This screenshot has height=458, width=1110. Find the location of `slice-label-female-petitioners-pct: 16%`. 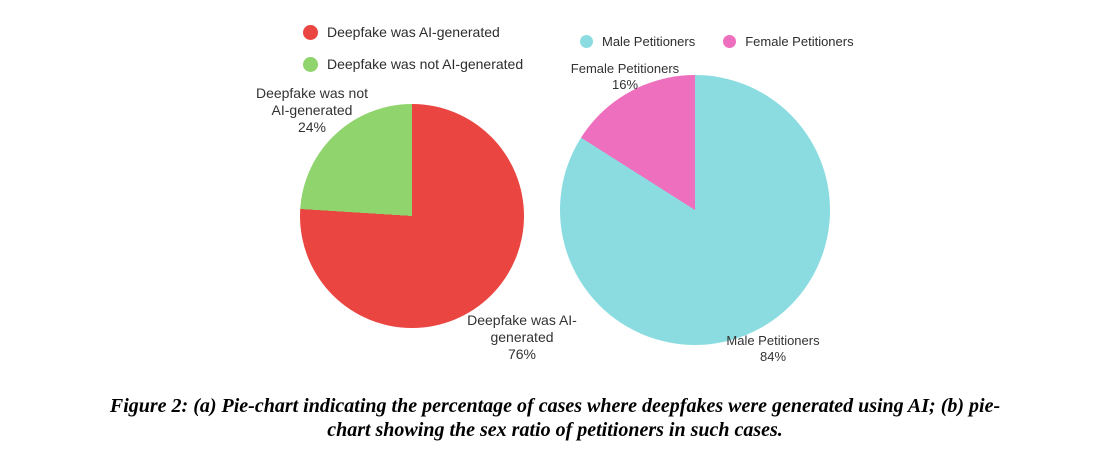

slice-label-female-petitioners-pct: 16% is located at coordinates (625, 84).